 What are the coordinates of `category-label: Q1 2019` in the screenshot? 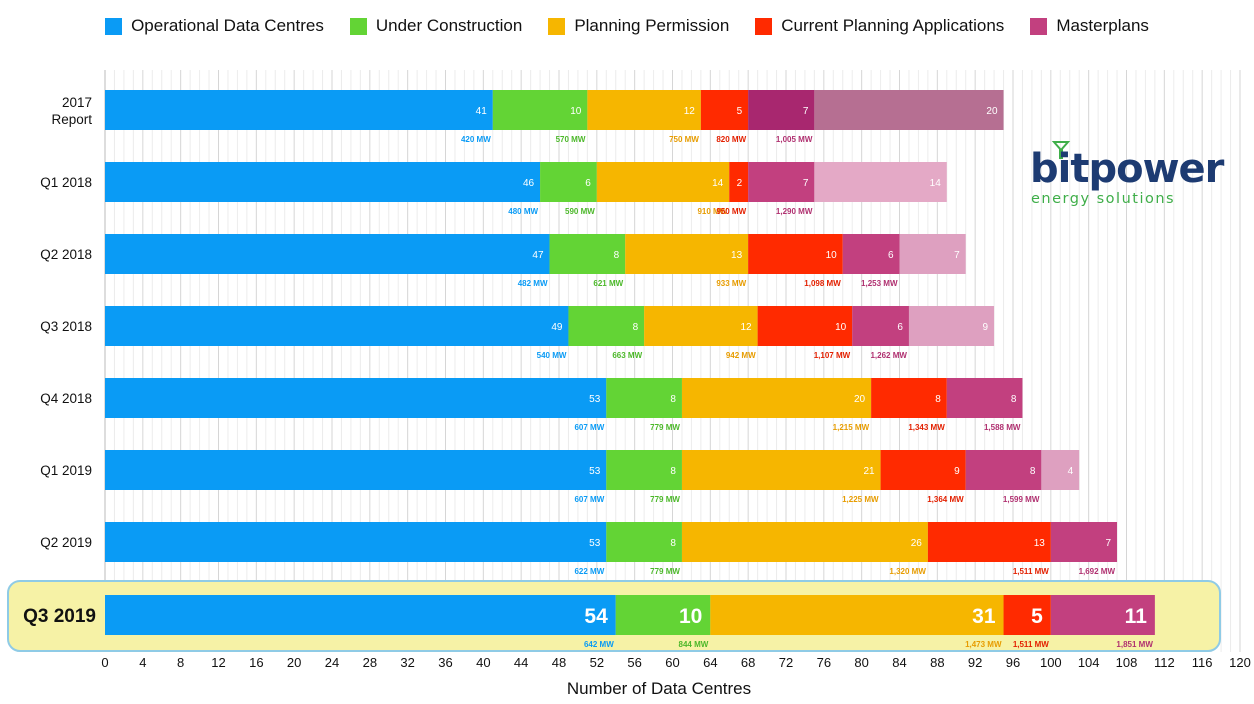 It's located at (66, 470).